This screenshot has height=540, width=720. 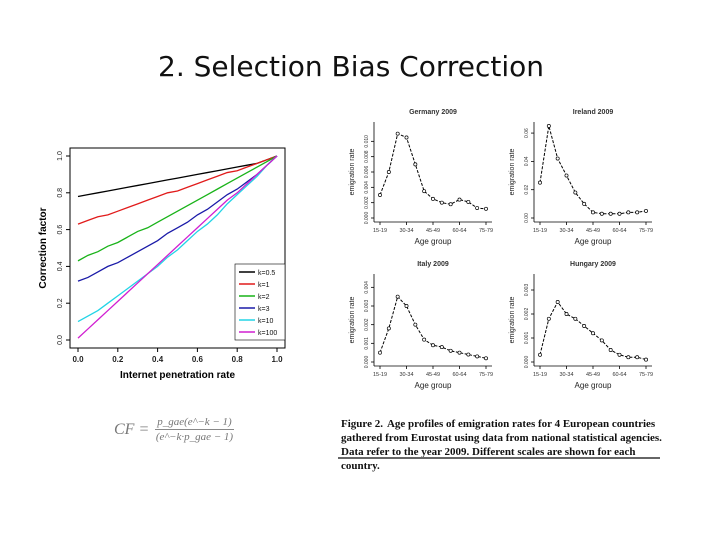 I want to click on chart-title: Ireland 2009, so click(x=593, y=112).